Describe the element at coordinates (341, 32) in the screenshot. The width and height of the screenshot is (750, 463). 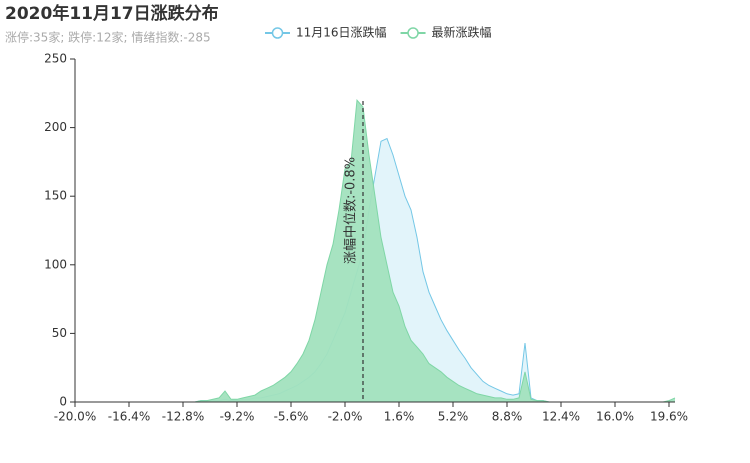
I see `legend-label: 11月16日涨跌幅` at that location.